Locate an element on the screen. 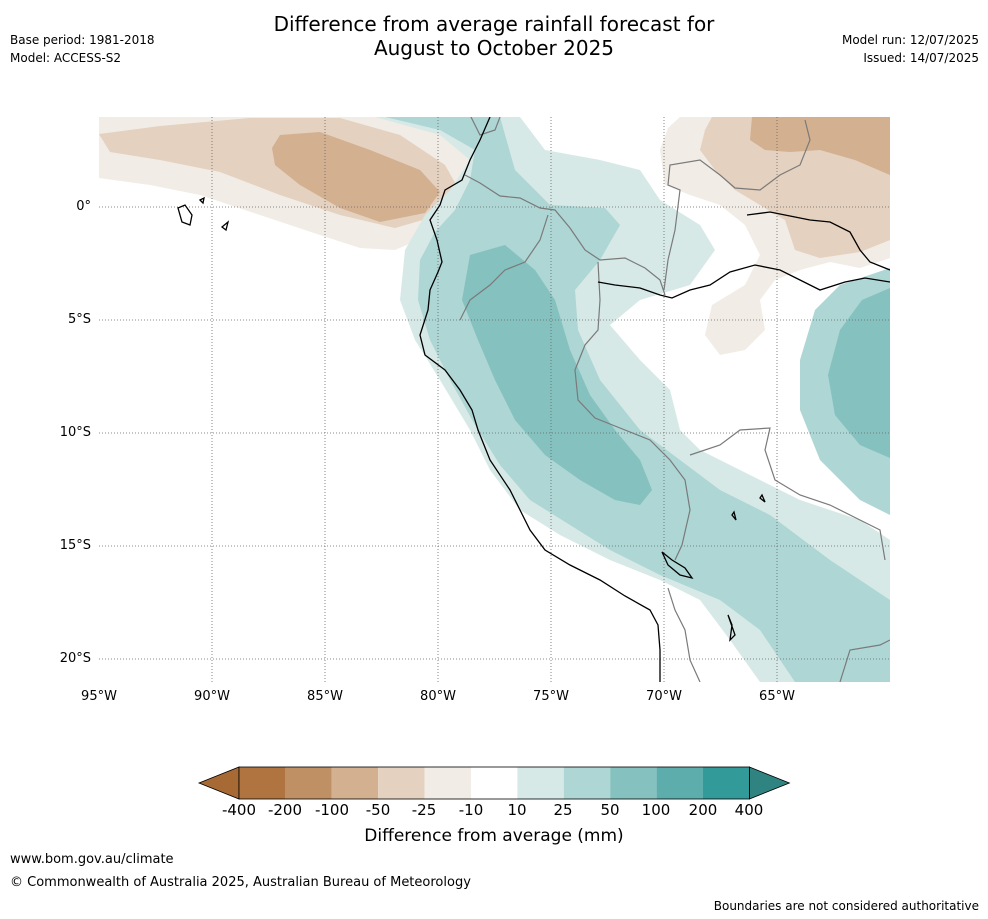  dry-moderate-region-pacific is located at coordinates (356, 177).